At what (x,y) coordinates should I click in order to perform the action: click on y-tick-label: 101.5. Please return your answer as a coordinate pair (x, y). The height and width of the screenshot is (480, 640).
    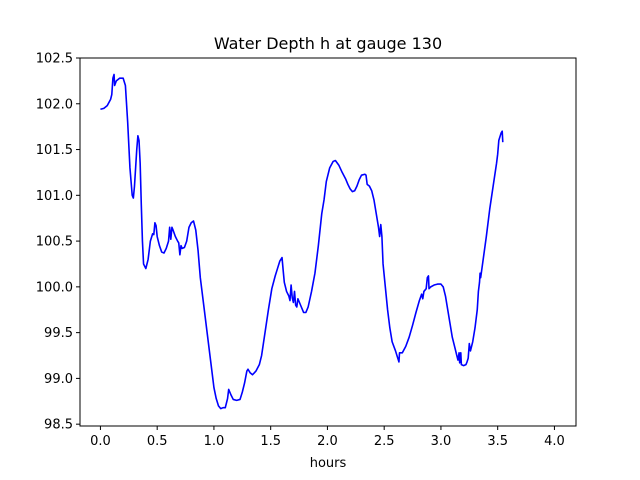
    Looking at the image, I should click on (54, 150).